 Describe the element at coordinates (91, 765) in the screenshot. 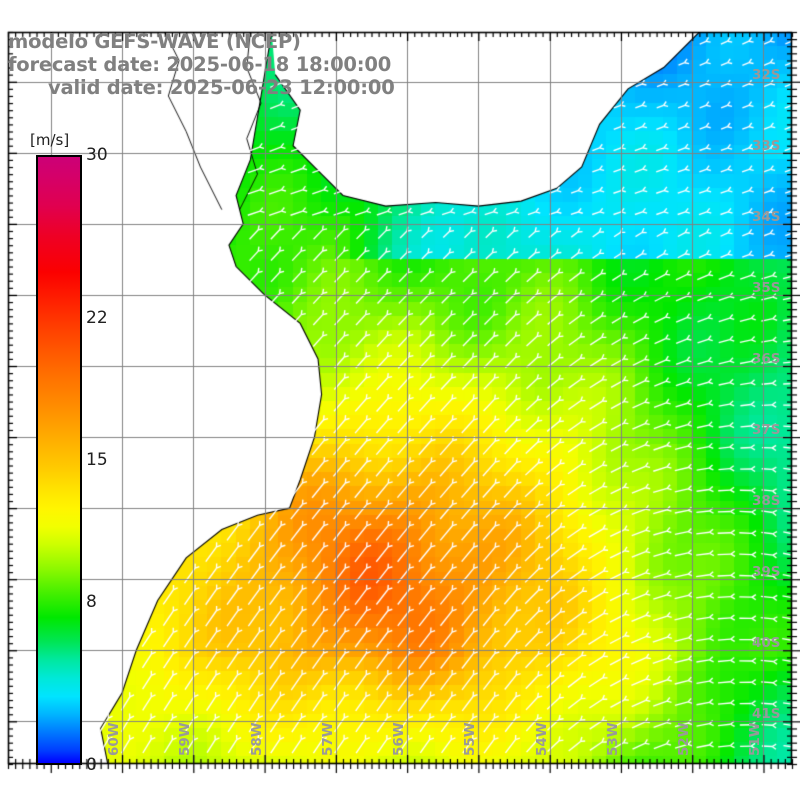

I see `colorbar-tick-0: 0` at that location.